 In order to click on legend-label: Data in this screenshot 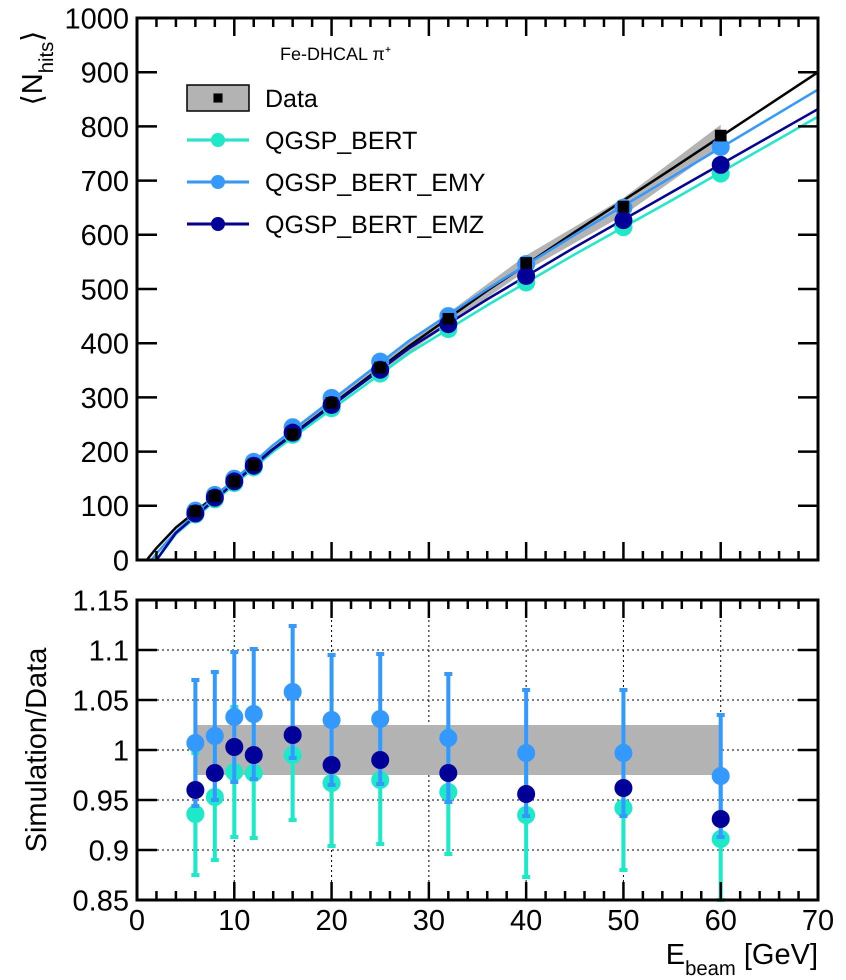, I will do `click(291, 99)`.